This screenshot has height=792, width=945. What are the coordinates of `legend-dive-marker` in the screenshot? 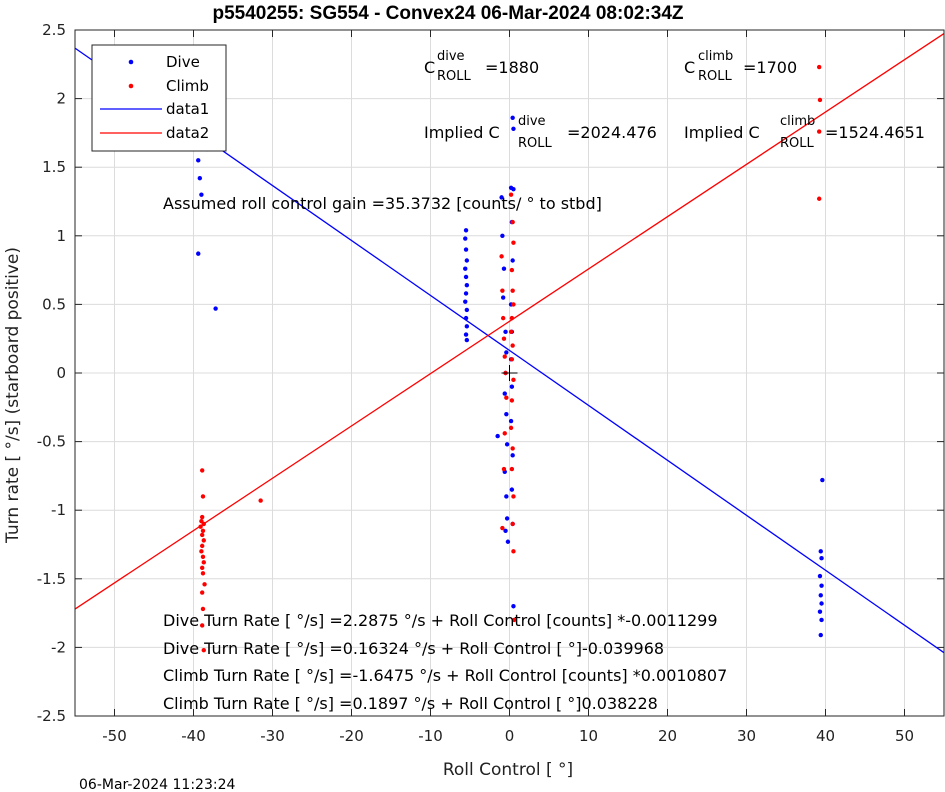 It's located at (131, 62).